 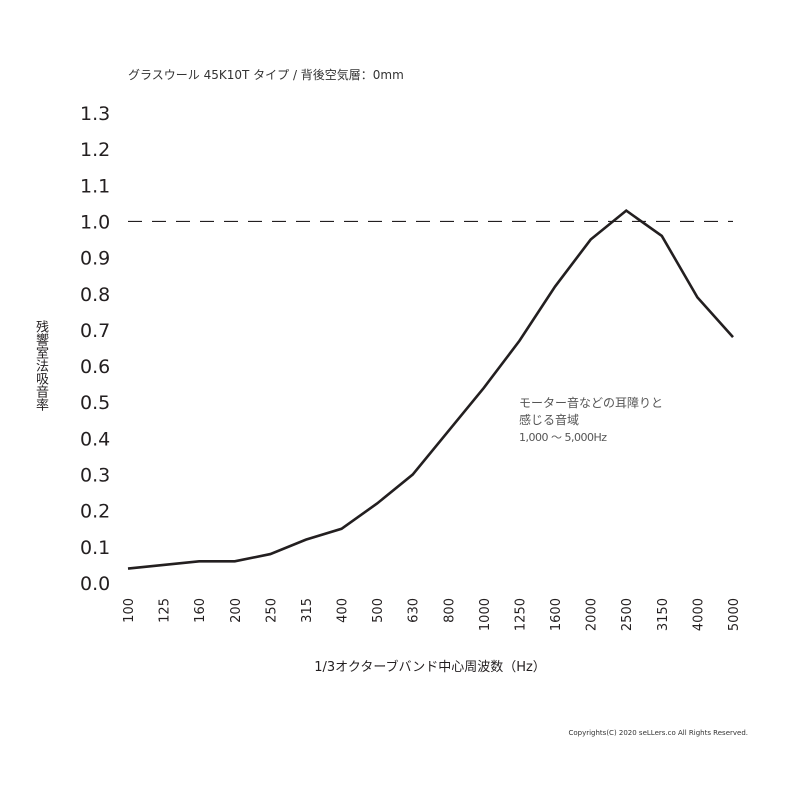 I want to click on x-tick-label: 3150, so click(x=663, y=614).